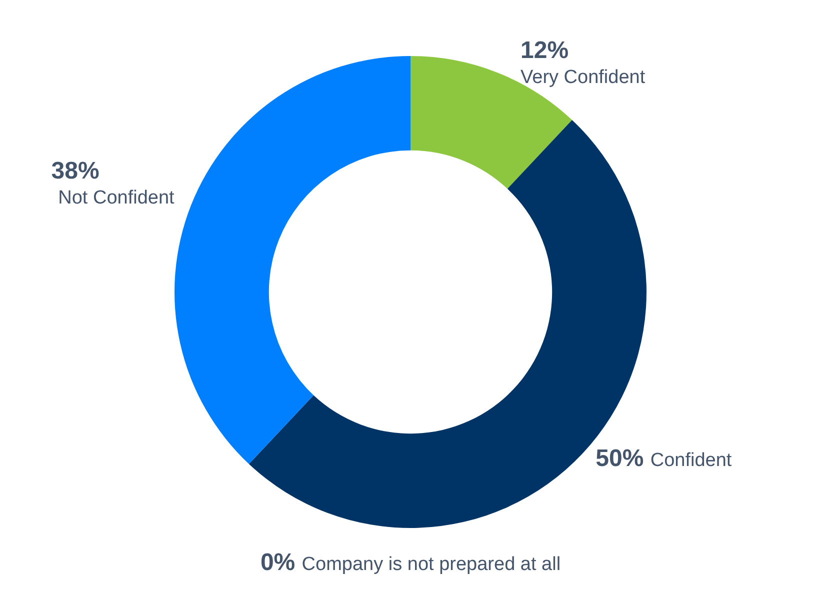 Image resolution: width=817 pixels, height=594 pixels. What do you see at coordinates (691, 460) in the screenshot?
I see `slice-label: Confident` at bounding box center [691, 460].